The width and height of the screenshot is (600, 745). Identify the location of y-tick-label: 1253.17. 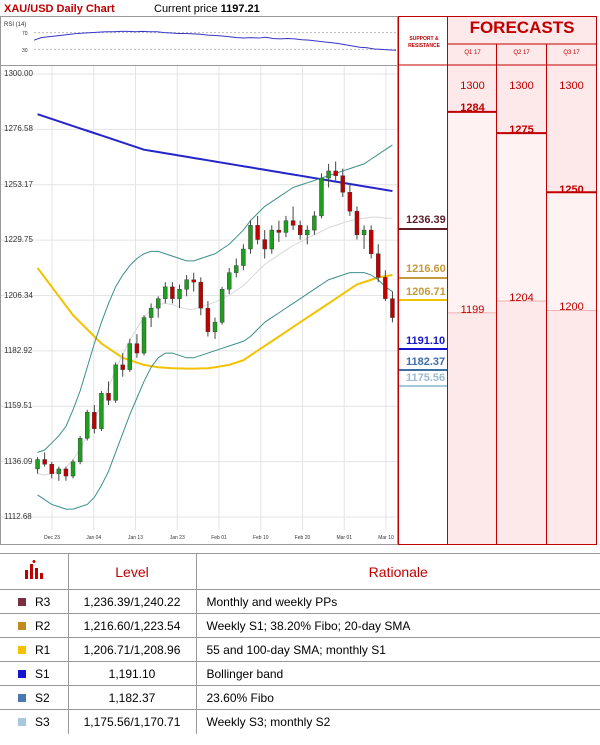
(18, 184).